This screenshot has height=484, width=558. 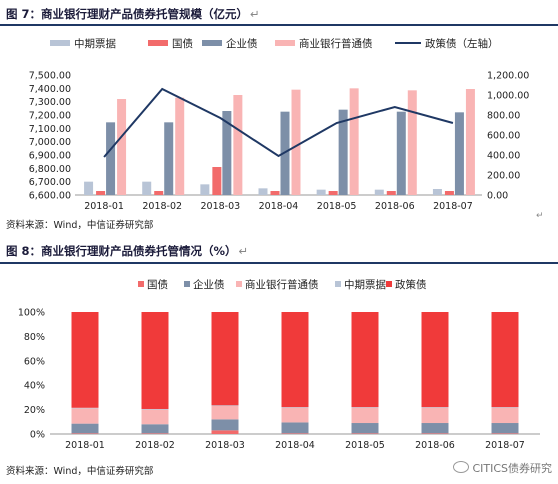 What do you see at coordinates (34, 361) in the screenshot?
I see `y-axis-tick: 60%` at bounding box center [34, 361].